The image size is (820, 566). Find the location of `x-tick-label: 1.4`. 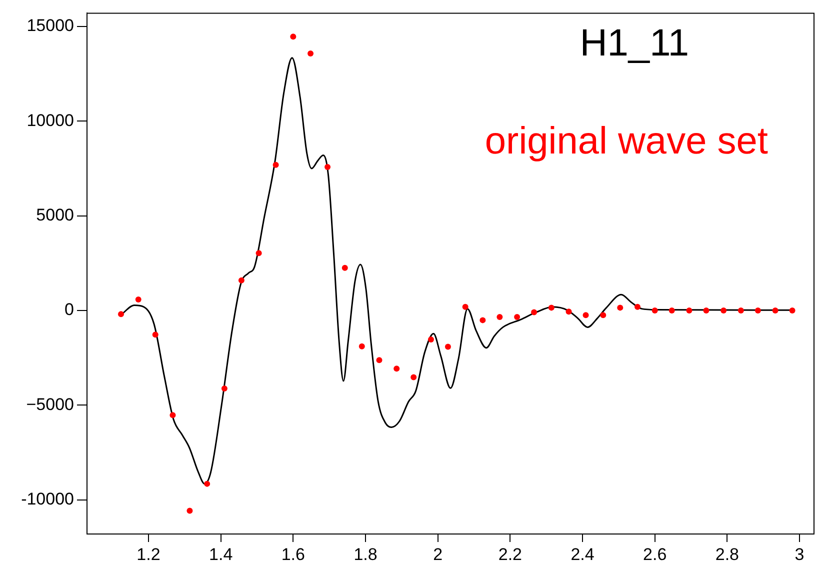

x-tick-label: 1.4 is located at coordinates (221, 554).